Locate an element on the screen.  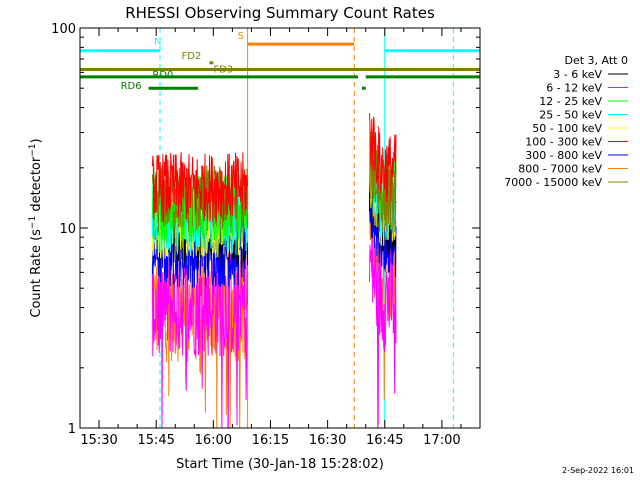
flag-label-n: N is located at coordinates (157, 42).